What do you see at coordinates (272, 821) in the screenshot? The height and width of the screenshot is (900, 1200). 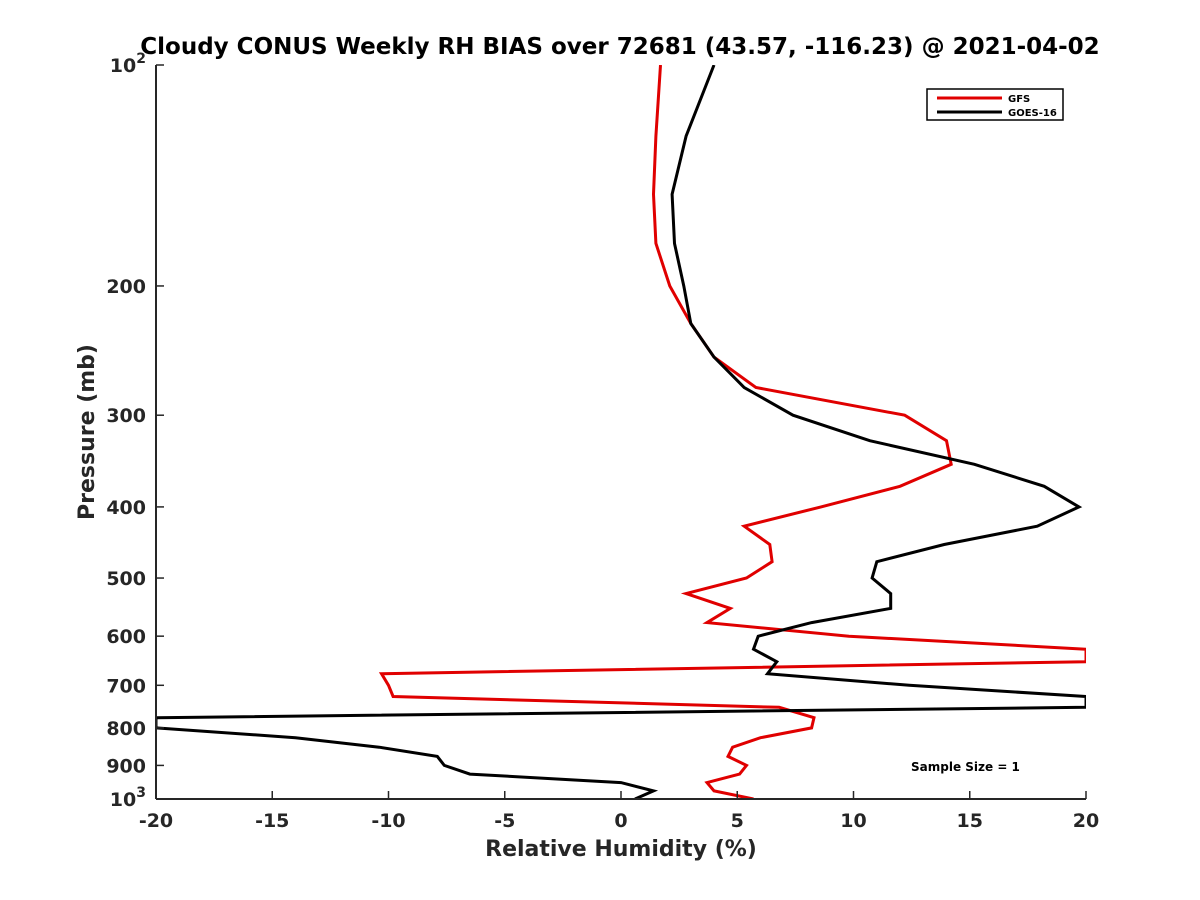 I see `x-tick-label: -15` at bounding box center [272, 821].